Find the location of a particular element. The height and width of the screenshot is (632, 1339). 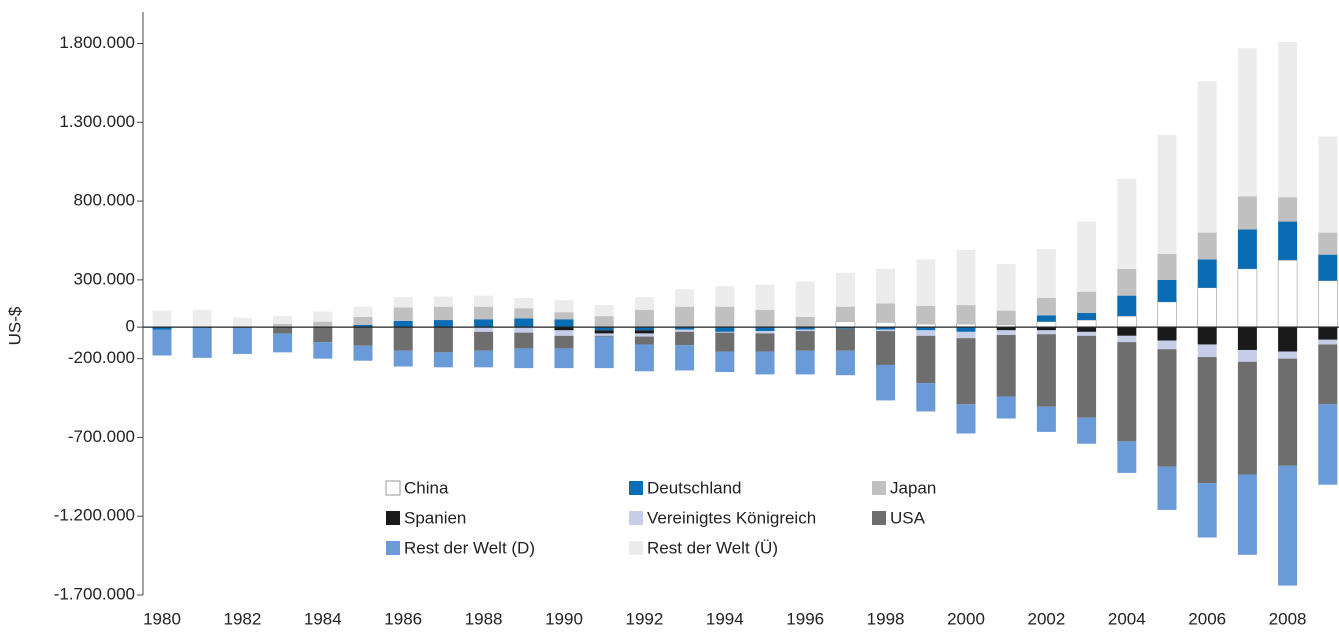

legend-label: Rest der Welt (D) is located at coordinates (469, 547).